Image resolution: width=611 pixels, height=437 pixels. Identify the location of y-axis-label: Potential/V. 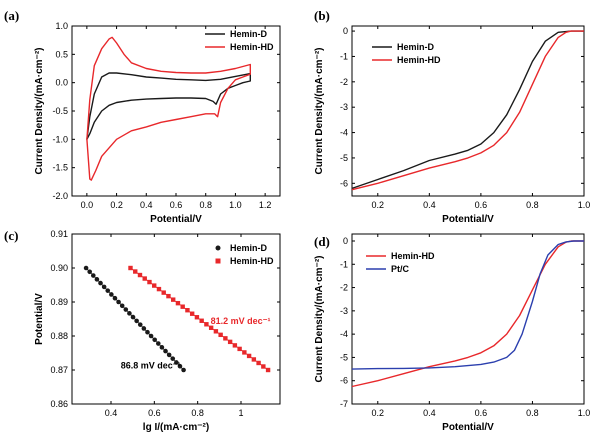
(39, 319).